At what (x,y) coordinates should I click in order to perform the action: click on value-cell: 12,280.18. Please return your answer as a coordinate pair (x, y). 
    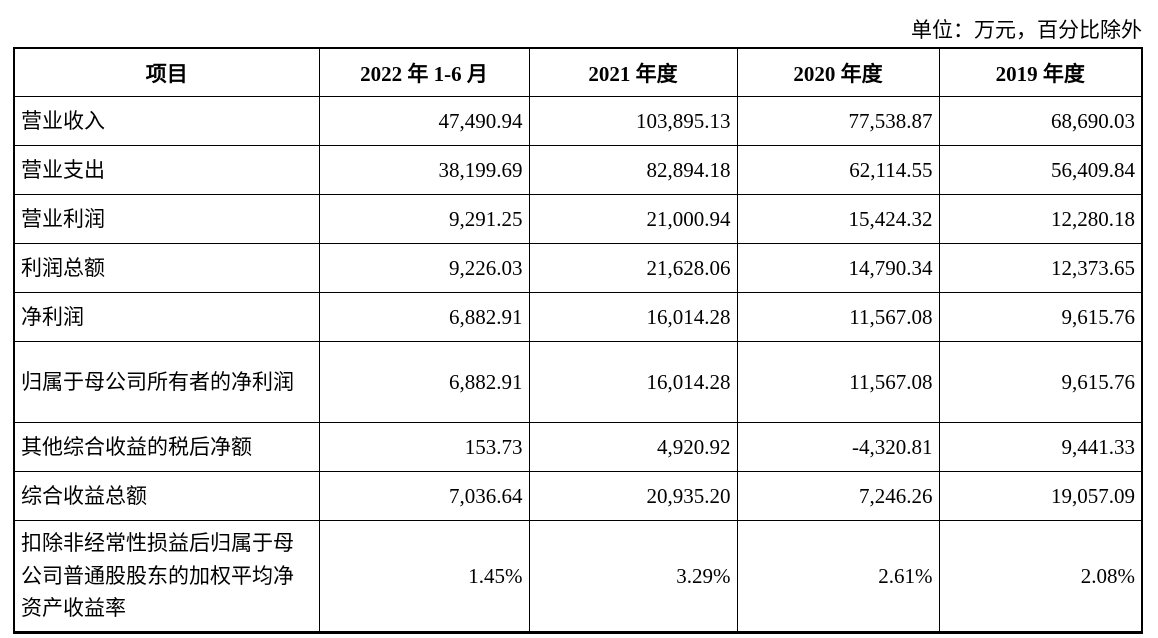
    Looking at the image, I should click on (1040, 219).